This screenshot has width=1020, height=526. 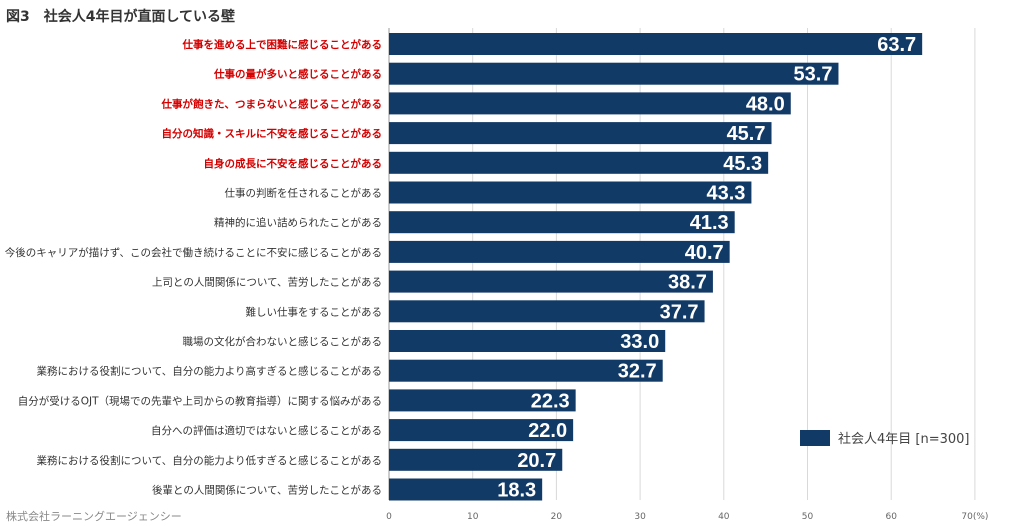 I want to click on legend-swatch, so click(x=815, y=437).